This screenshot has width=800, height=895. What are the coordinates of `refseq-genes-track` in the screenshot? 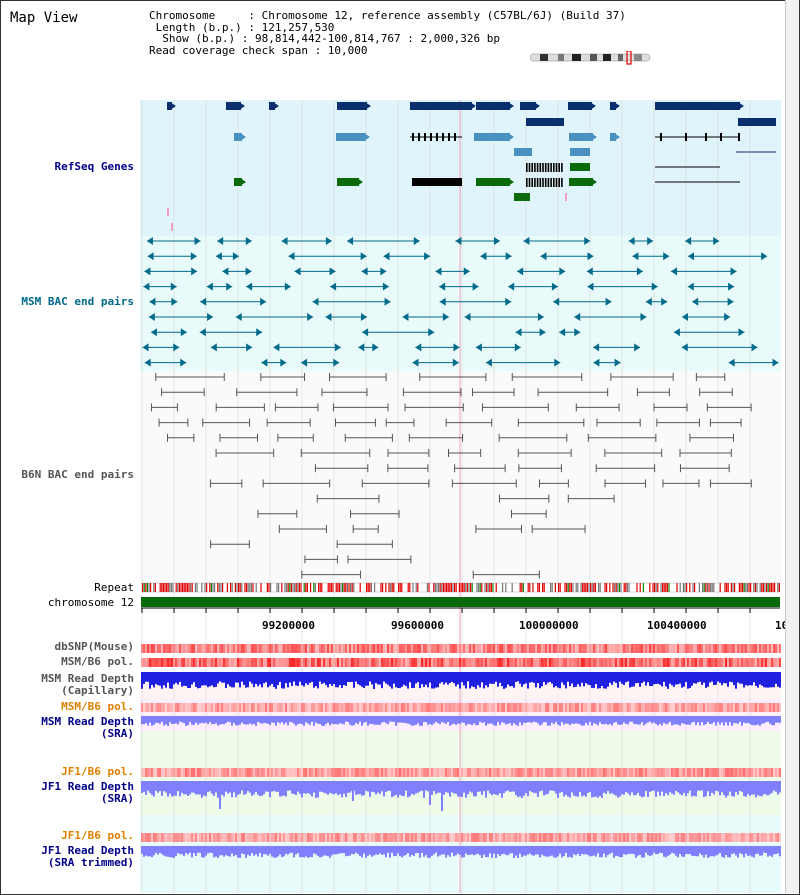 It's located at (471, 166).